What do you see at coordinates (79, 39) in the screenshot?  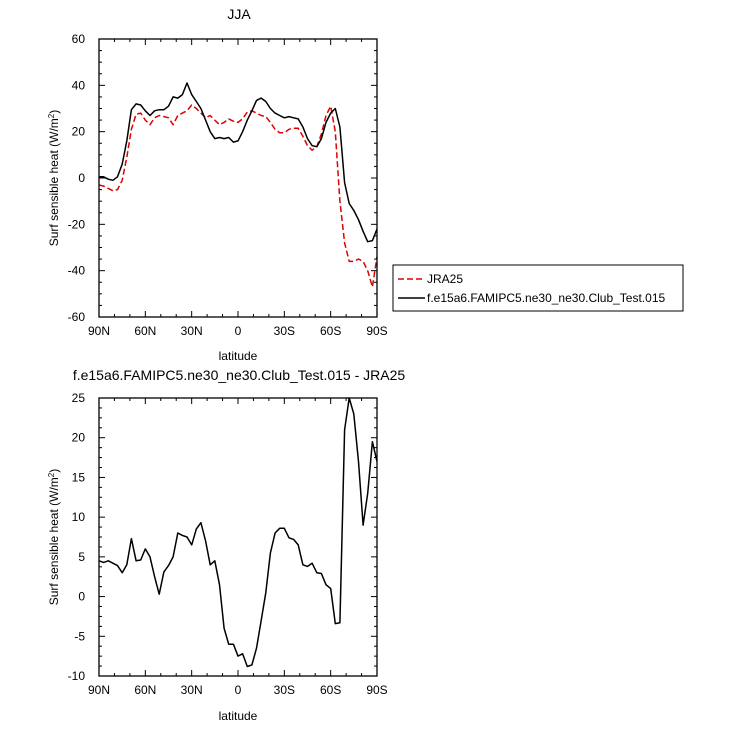 I see `top-y-tick-label: 60` at bounding box center [79, 39].